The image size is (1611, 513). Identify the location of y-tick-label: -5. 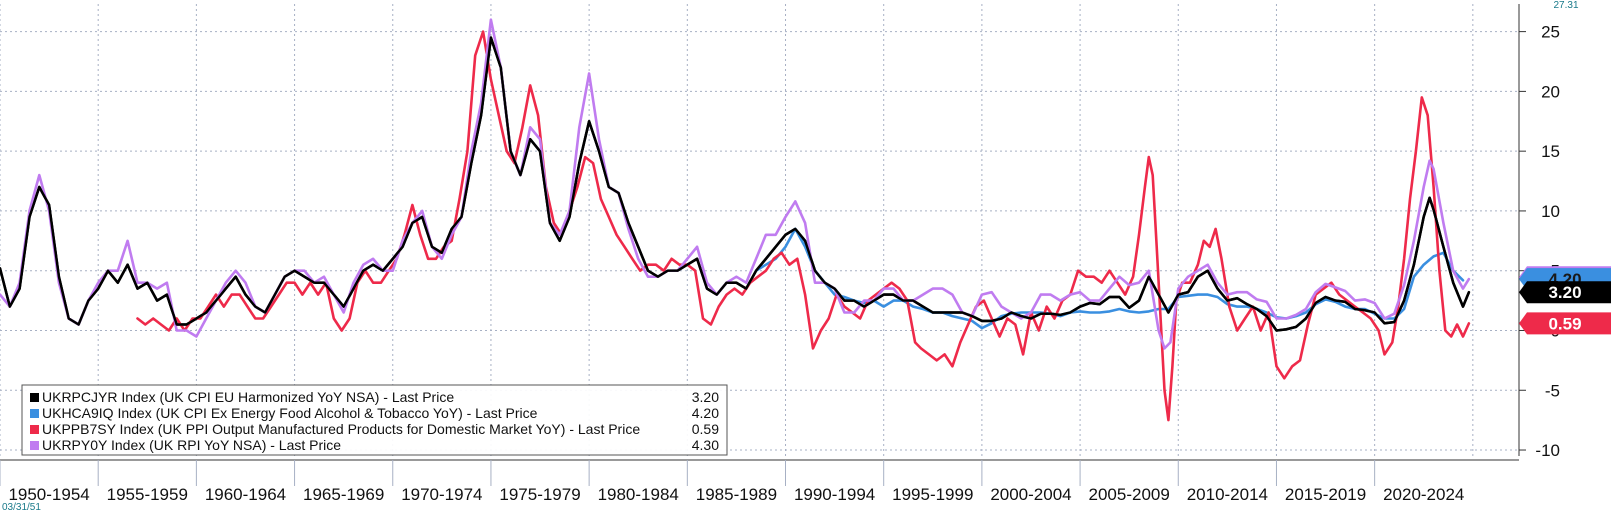
(1552, 390).